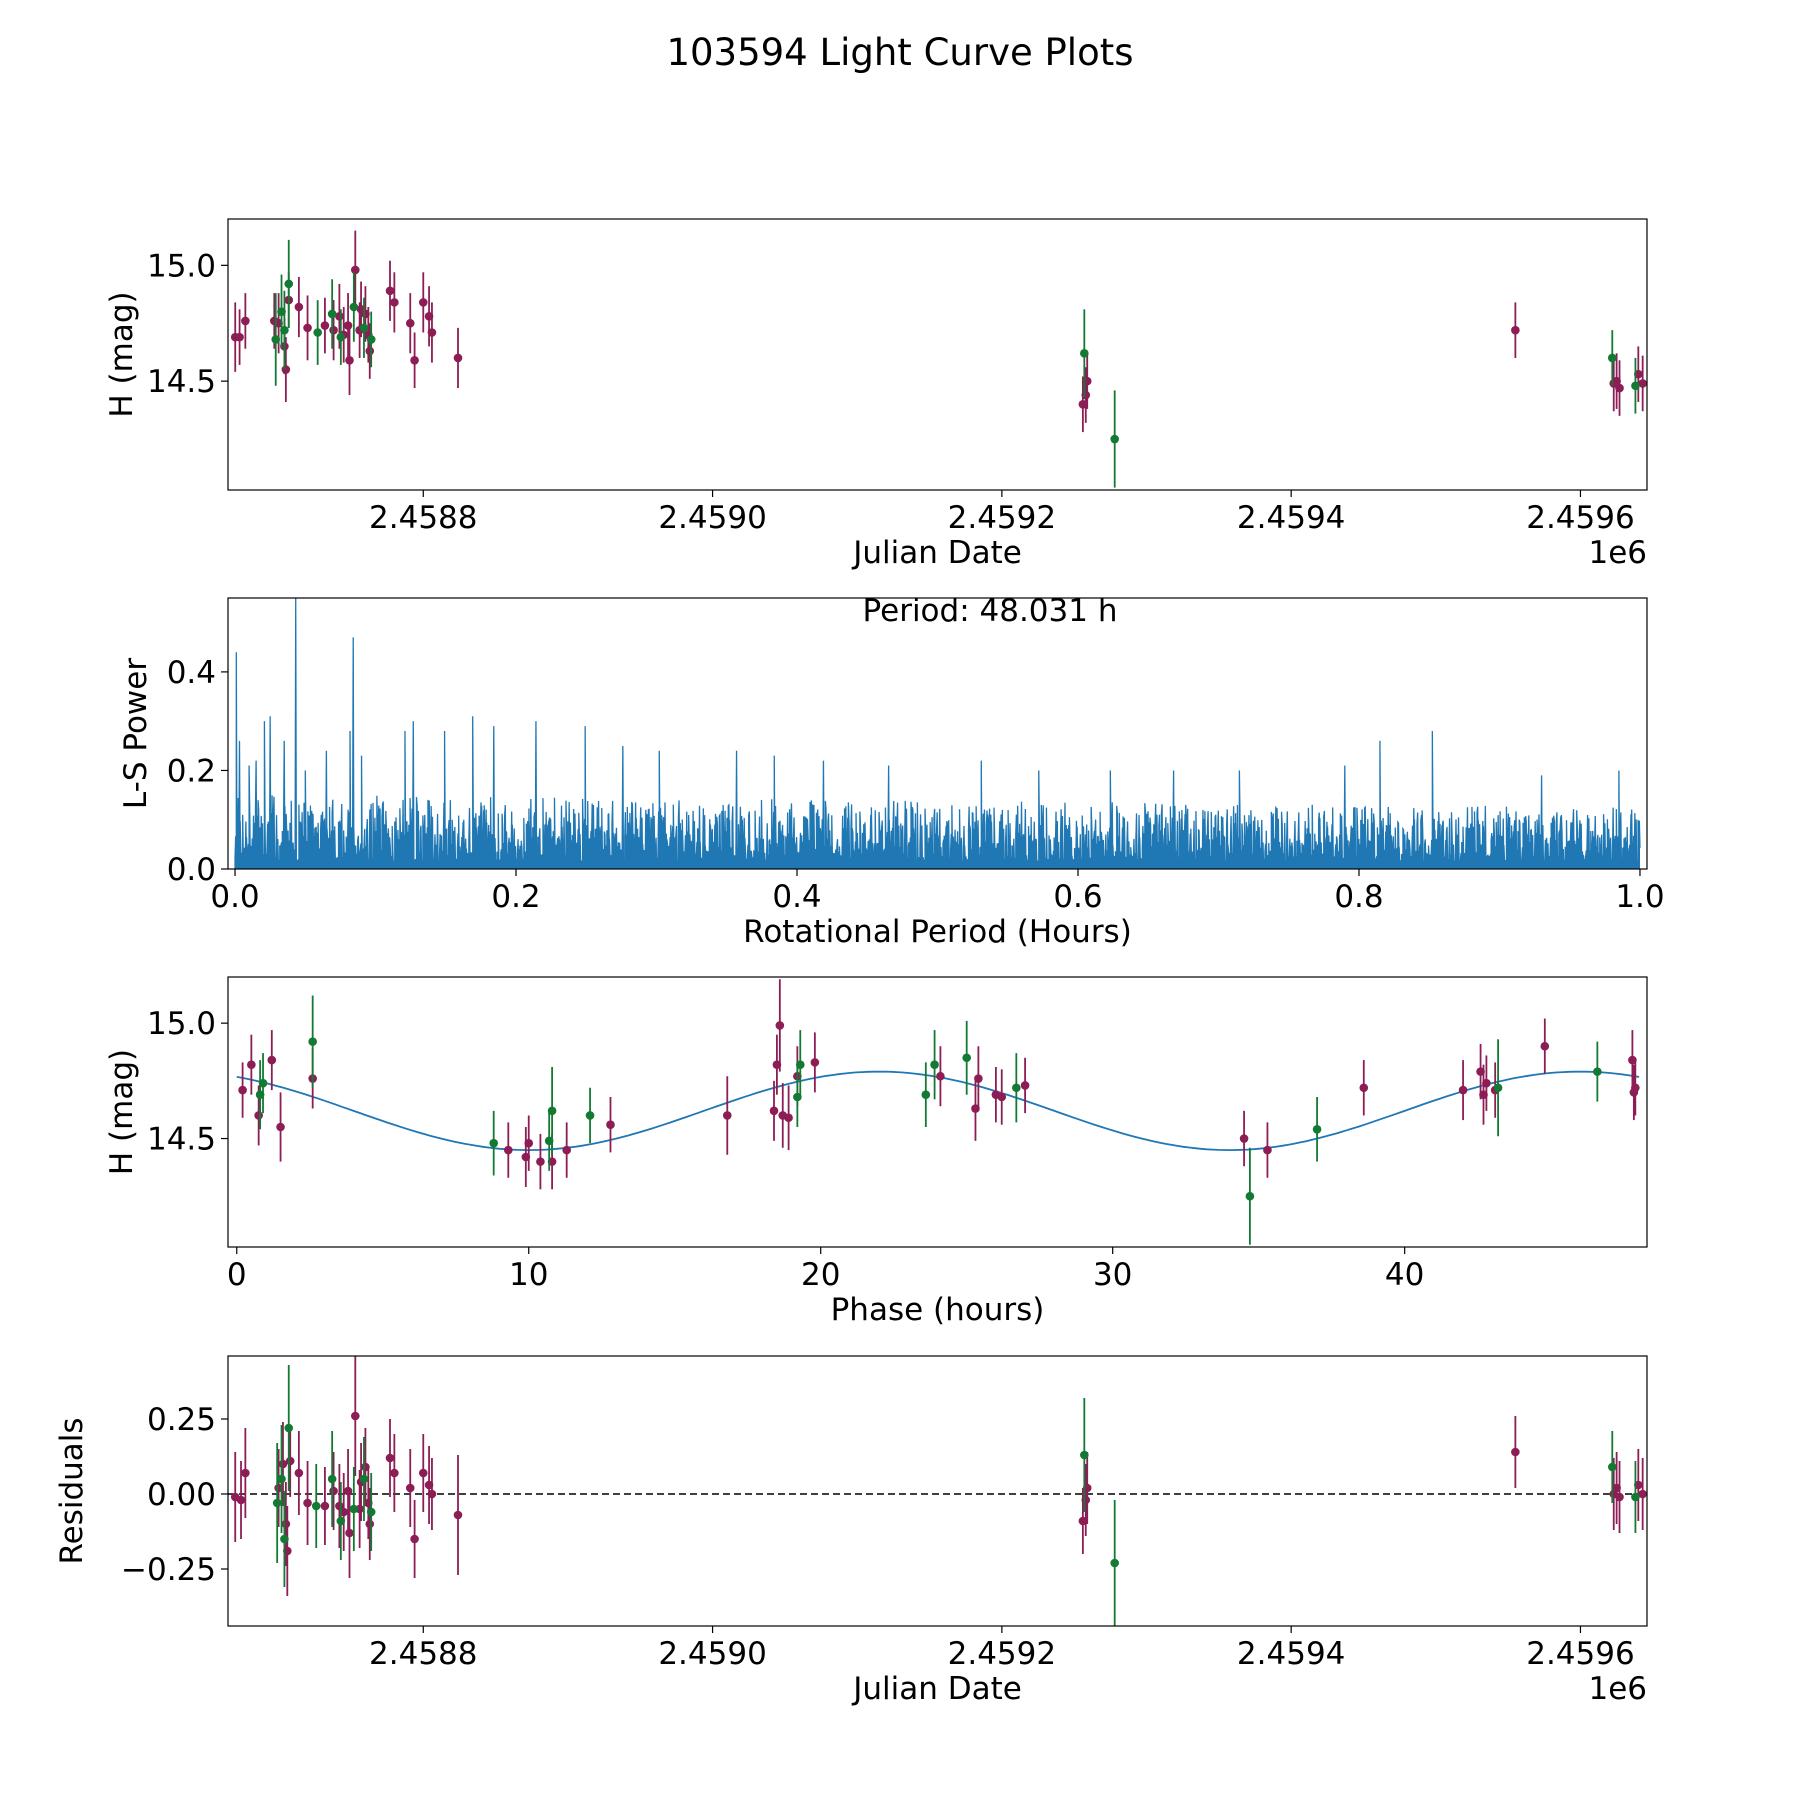  What do you see at coordinates (1639, 897) in the screenshot?
I see `x-tick-label: 1.0` at bounding box center [1639, 897].